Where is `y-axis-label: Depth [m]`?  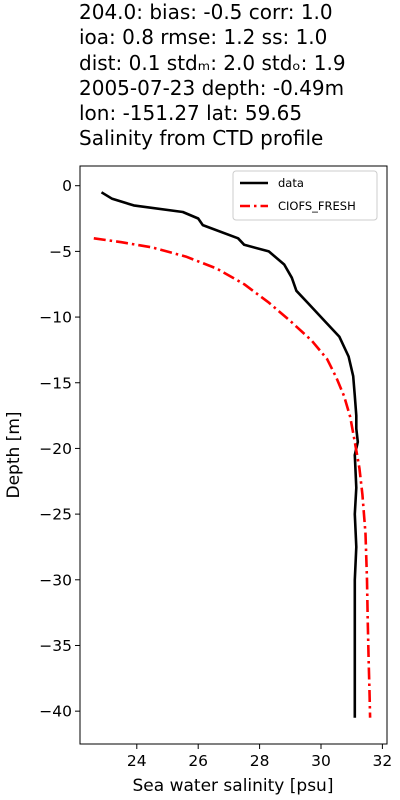 y-axis-label: Depth [m] is located at coordinates (14, 454).